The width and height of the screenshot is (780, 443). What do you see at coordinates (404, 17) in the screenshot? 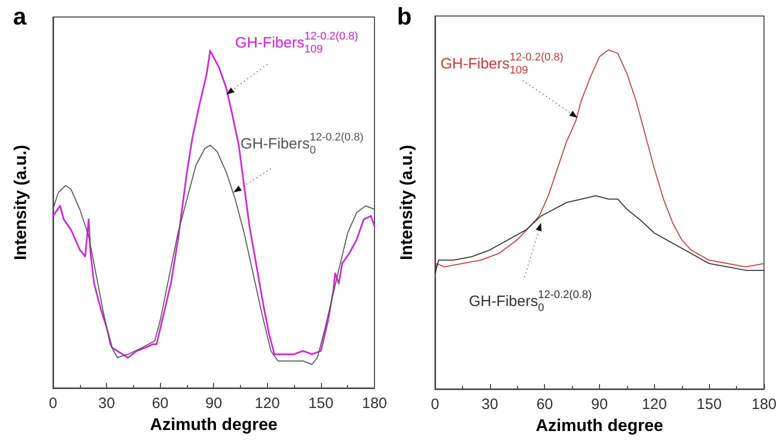
I see `chart-title: b` at bounding box center [404, 17].